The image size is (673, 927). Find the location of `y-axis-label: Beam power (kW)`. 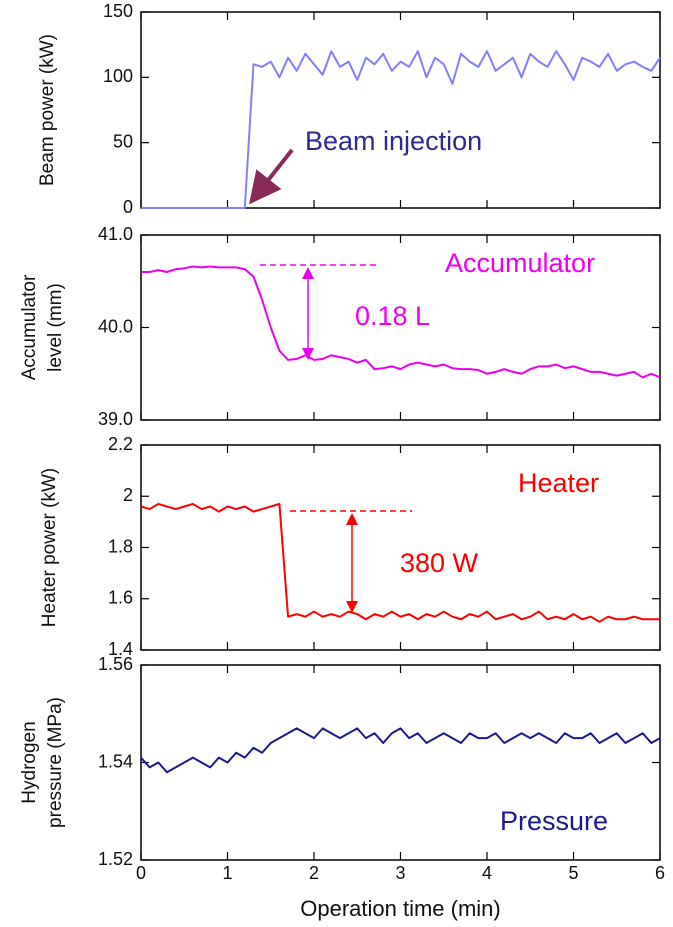

y-axis-label: Beam power (kW) is located at coordinates (47, 110).